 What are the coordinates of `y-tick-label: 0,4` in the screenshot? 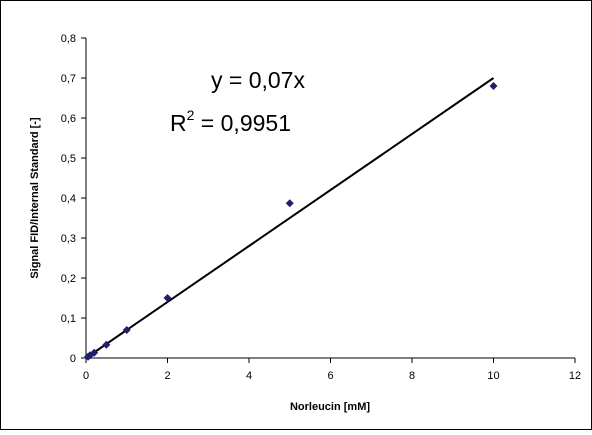 It's located at (68, 199).